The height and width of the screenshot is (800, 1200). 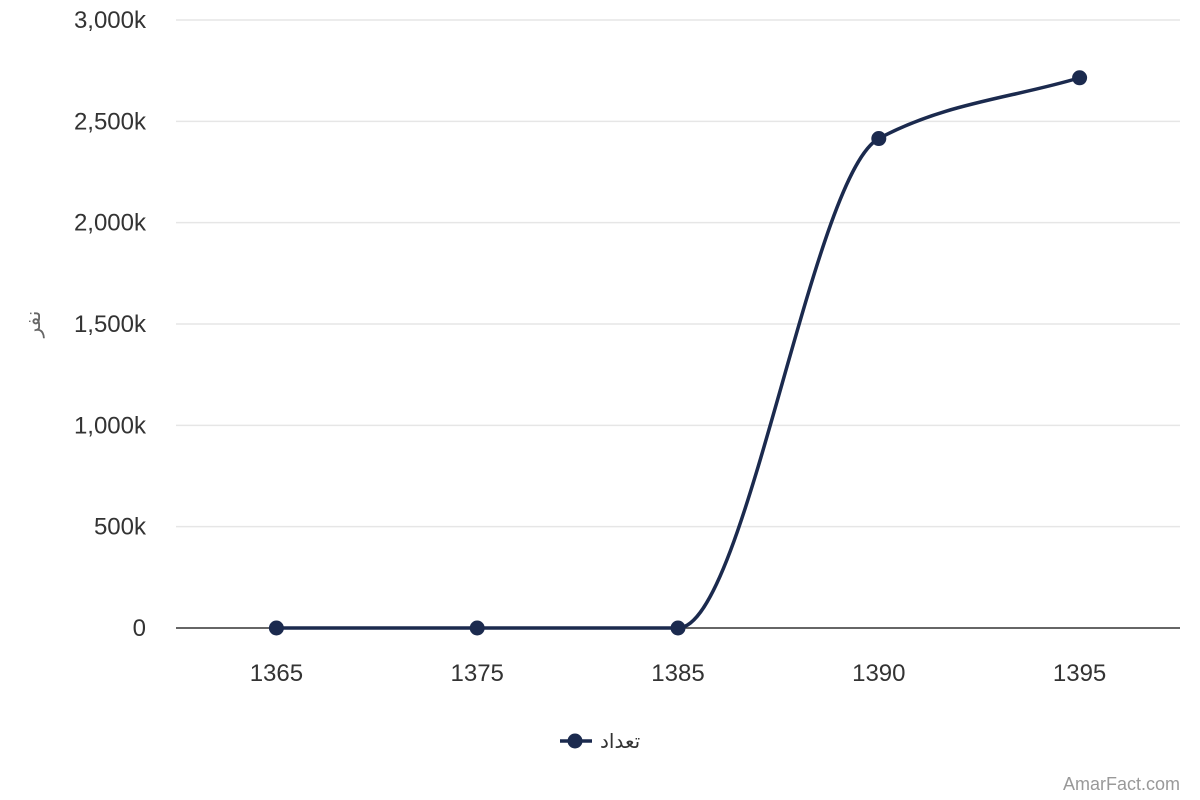 I want to click on x-tick-label: 1385, so click(x=677, y=673).